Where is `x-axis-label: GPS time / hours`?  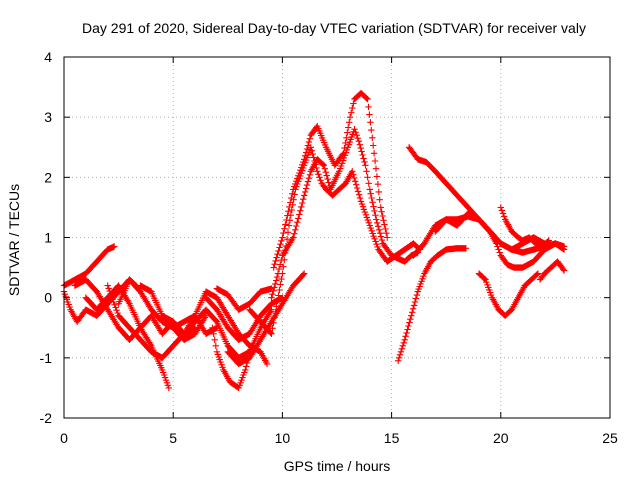
x-axis-label: GPS time / hours is located at coordinates (337, 466).